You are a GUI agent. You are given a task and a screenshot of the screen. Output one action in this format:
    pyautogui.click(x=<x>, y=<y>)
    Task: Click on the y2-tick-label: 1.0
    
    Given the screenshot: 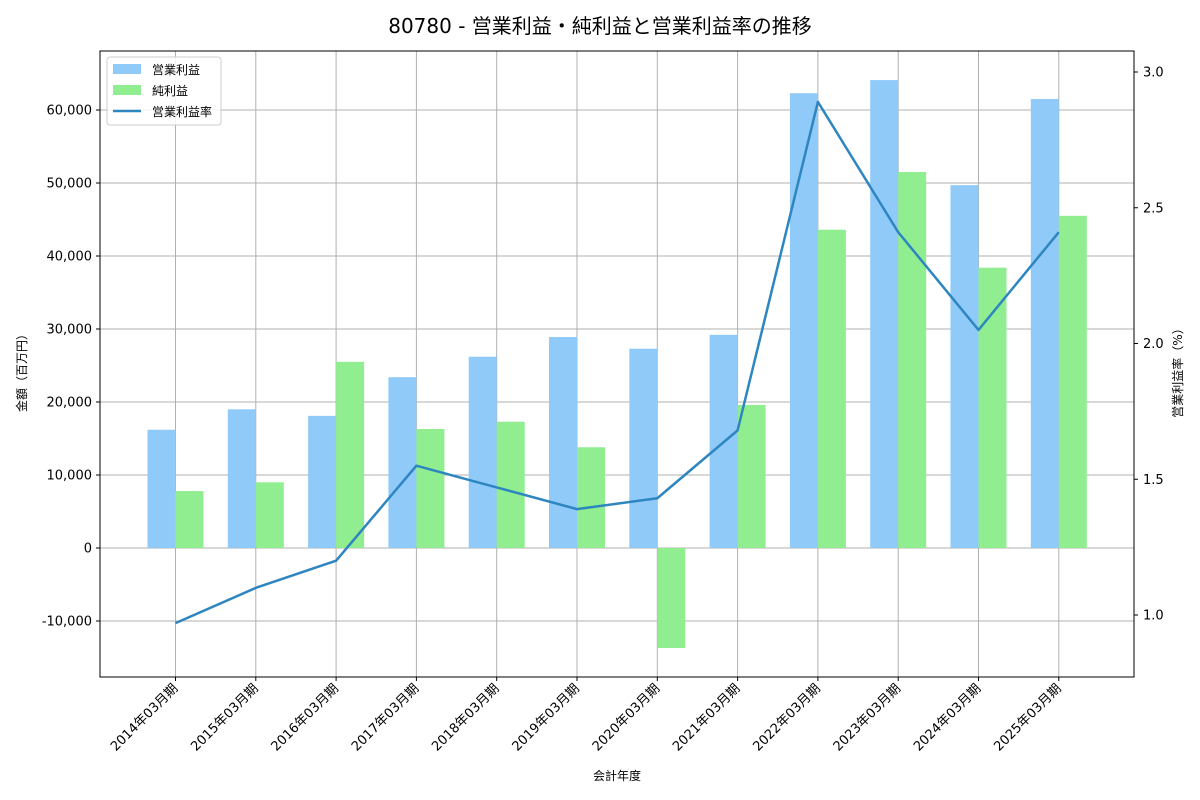 What is the action you would take?
    pyautogui.click(x=1153, y=616)
    